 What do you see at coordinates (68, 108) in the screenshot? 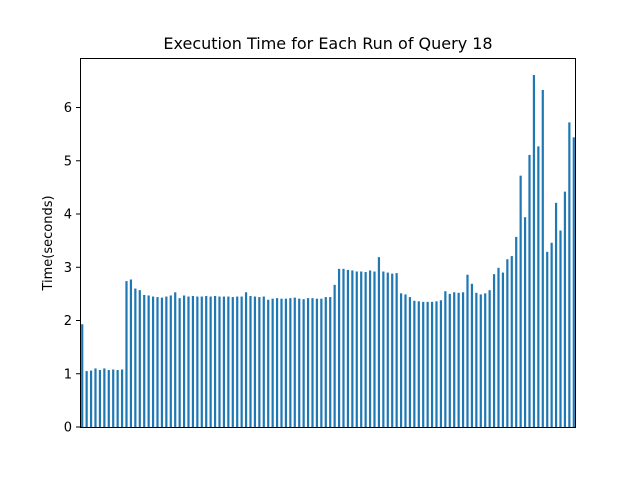
I see `y-tick-label: 6` at bounding box center [68, 108].